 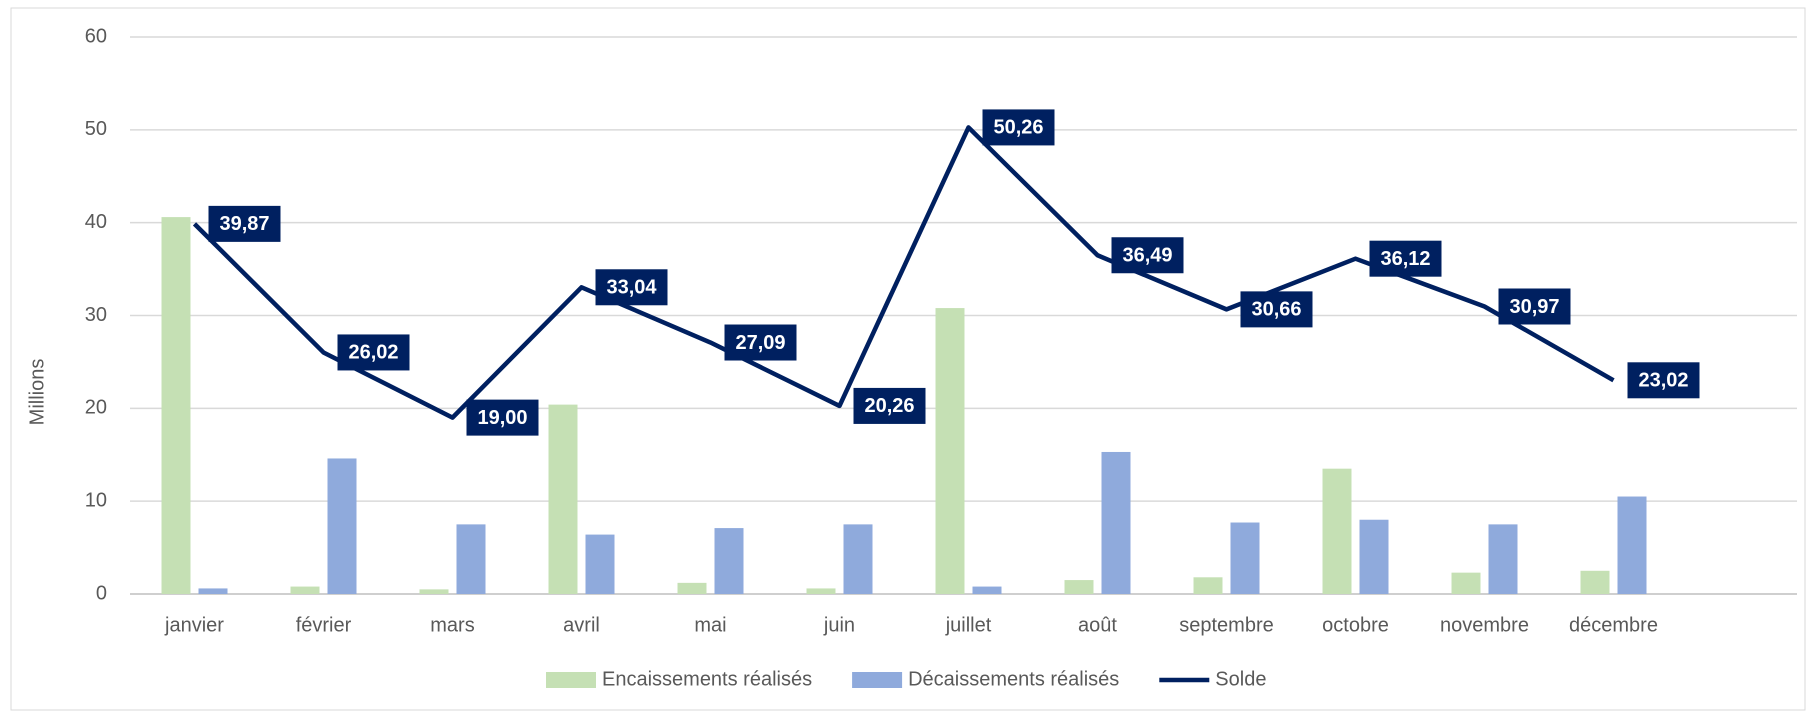 I want to click on data-label: 50,26, so click(x=1018, y=127).